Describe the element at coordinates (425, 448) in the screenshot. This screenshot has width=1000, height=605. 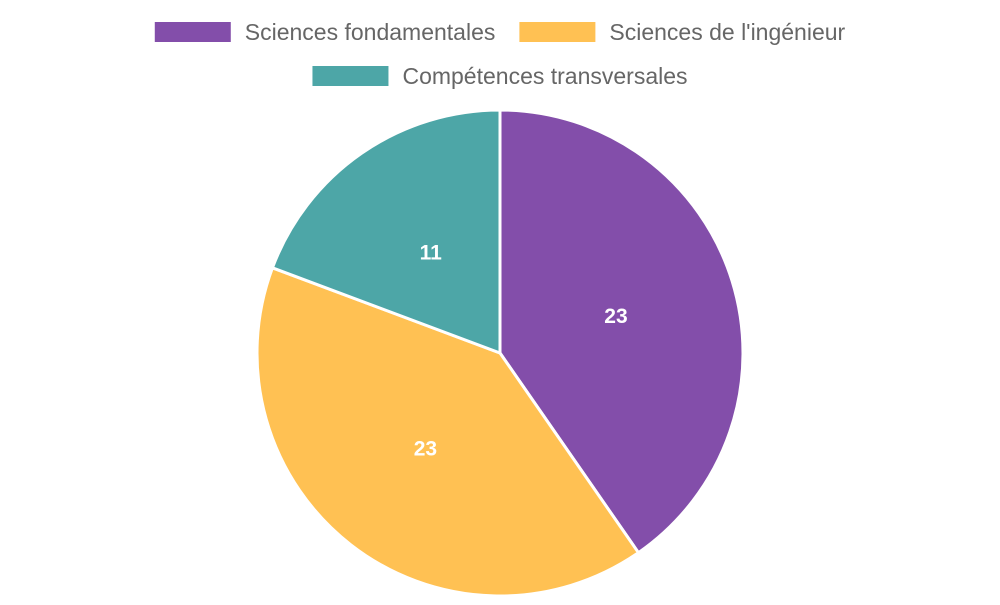
I see `value-label-sciences-de-l-ingenieur: 23` at that location.